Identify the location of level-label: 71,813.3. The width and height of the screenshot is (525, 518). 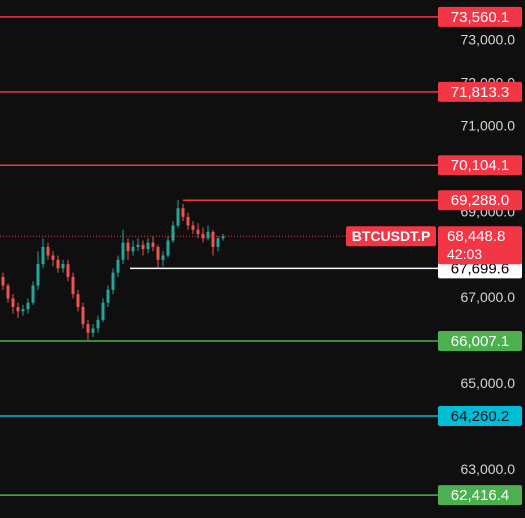
(480, 92).